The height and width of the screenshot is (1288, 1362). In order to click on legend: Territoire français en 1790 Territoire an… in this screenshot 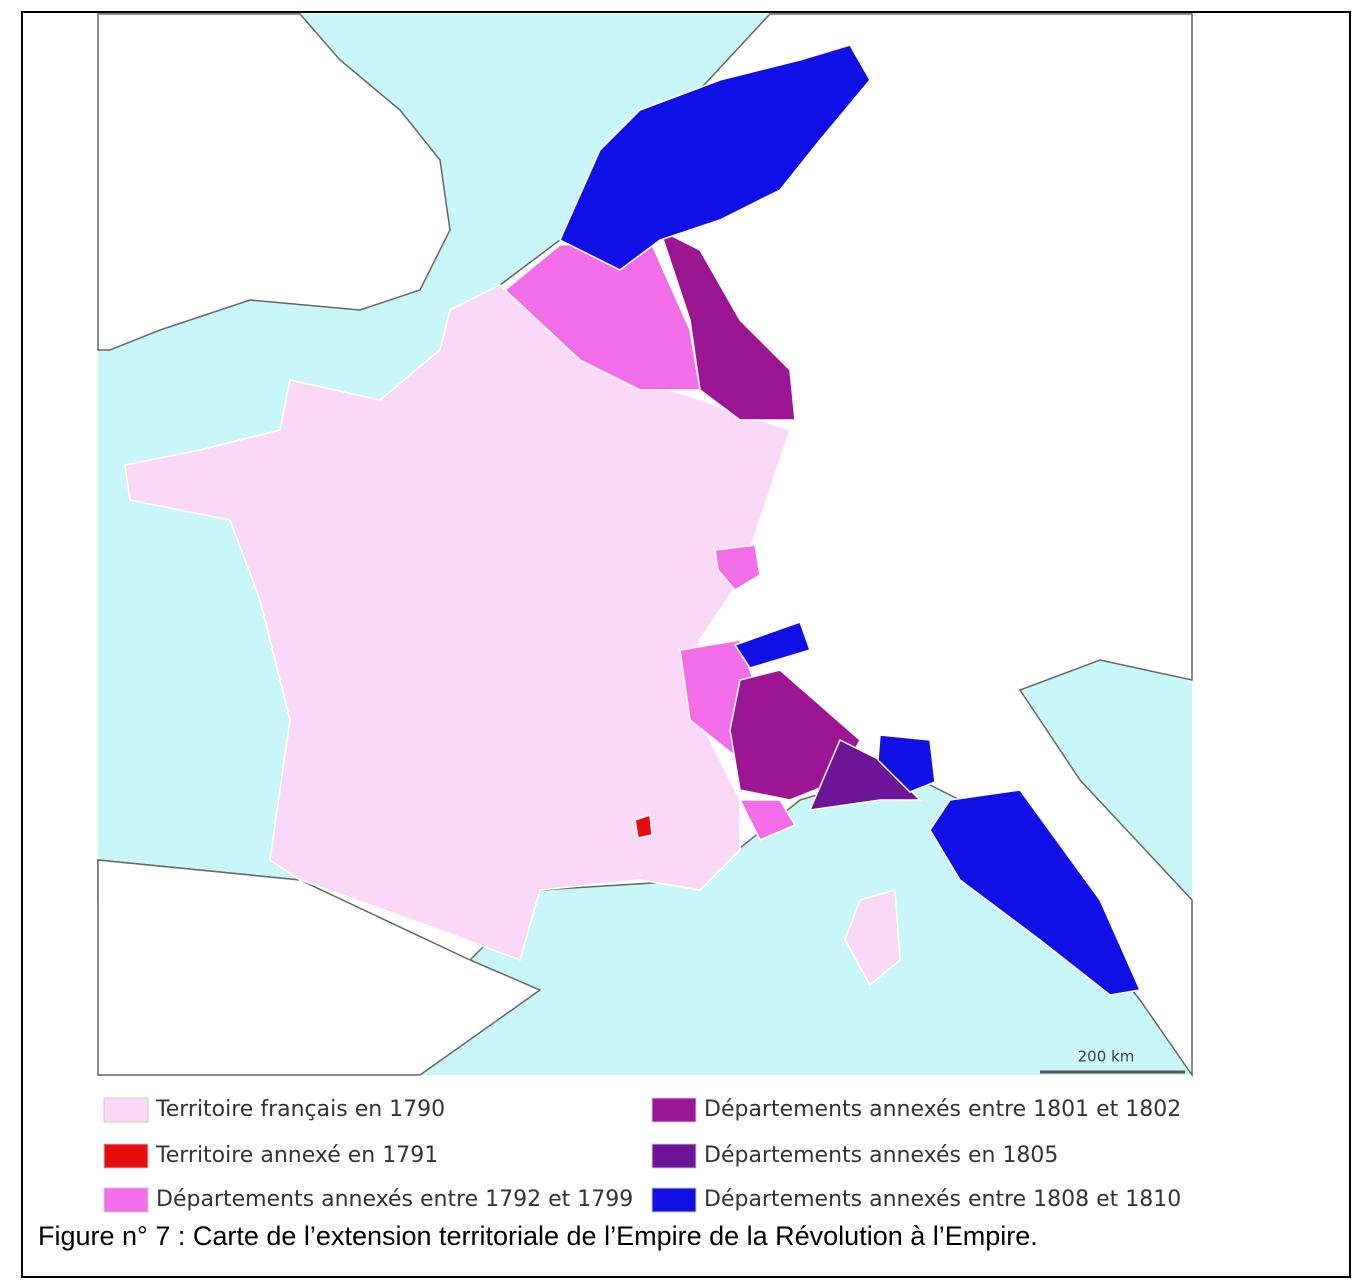, I will do `click(642, 1155)`.